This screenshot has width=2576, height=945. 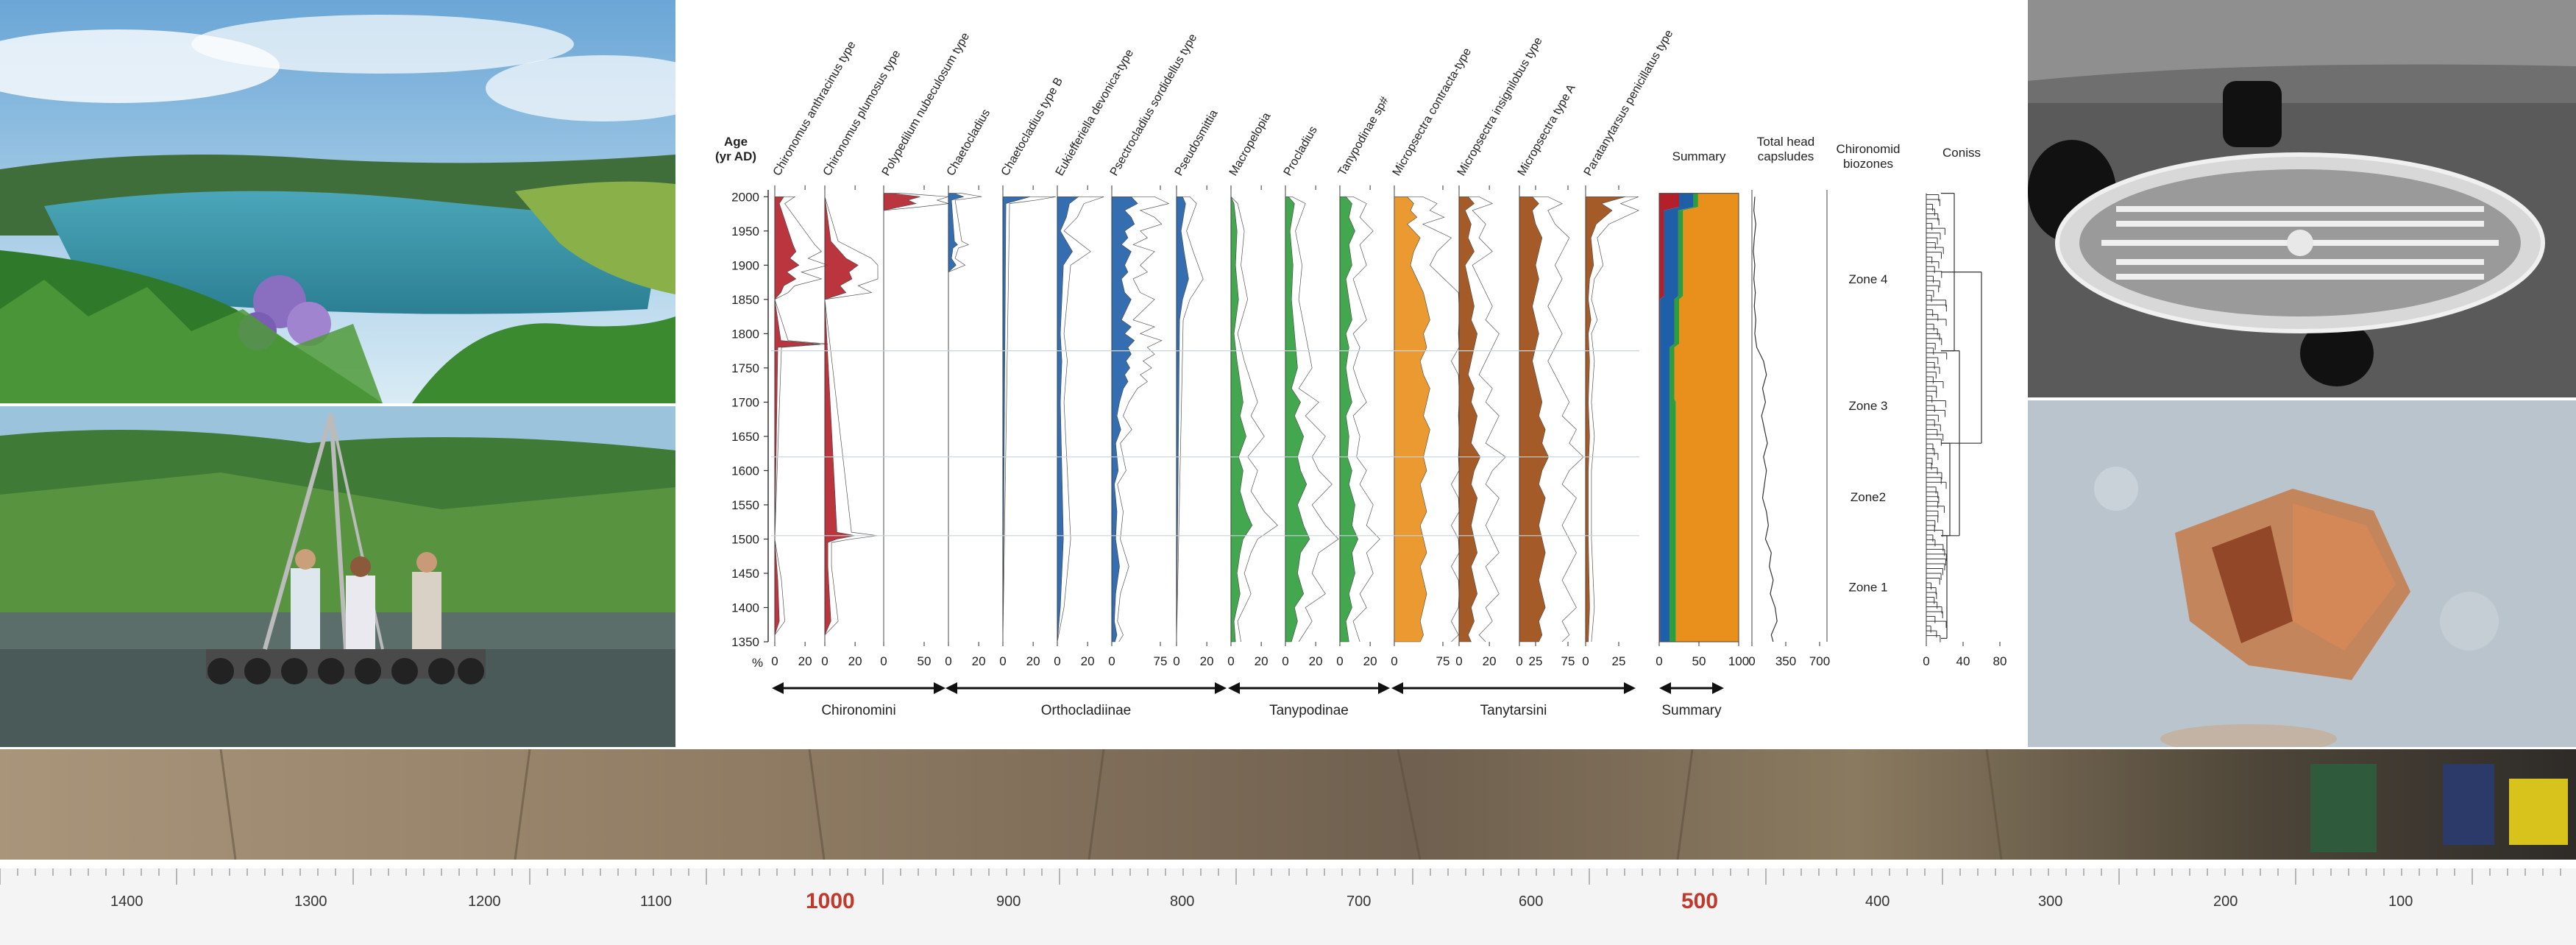 I want to click on crater-lake-landscape-photo, so click(x=337, y=202).